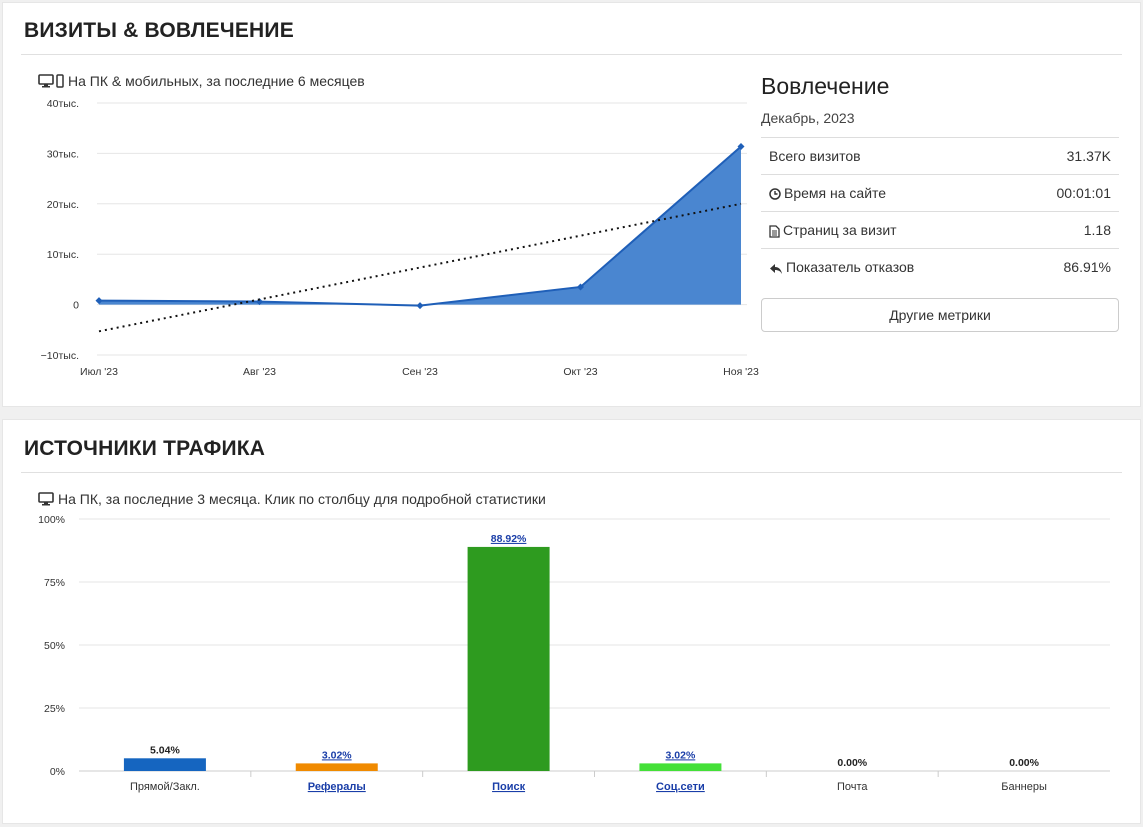 This screenshot has width=1143, height=827. Describe the element at coordinates (57, 772) in the screenshot. I see `y-tick-label: 0%` at that location.